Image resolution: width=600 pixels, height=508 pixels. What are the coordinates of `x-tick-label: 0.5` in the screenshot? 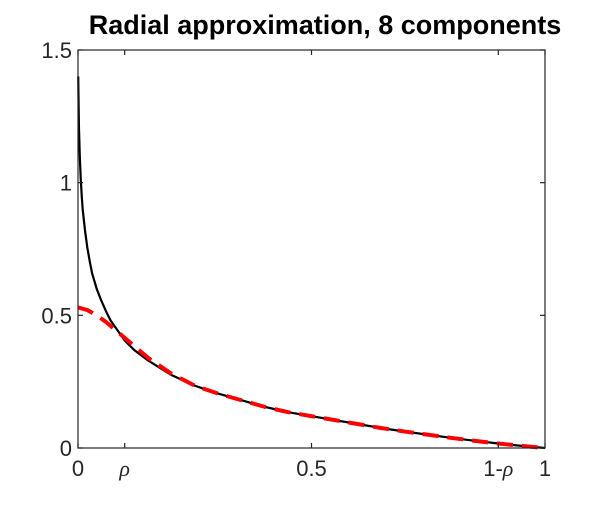 It's located at (311, 468).